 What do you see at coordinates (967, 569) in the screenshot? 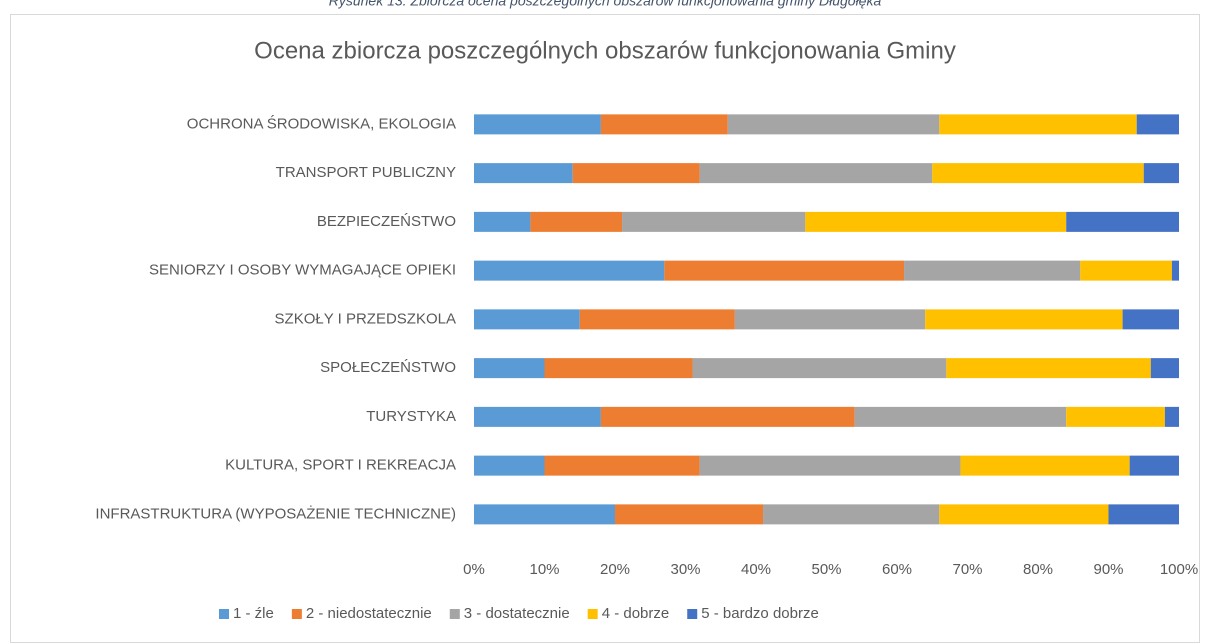
I see `x-tick-label: 70%` at bounding box center [967, 569].